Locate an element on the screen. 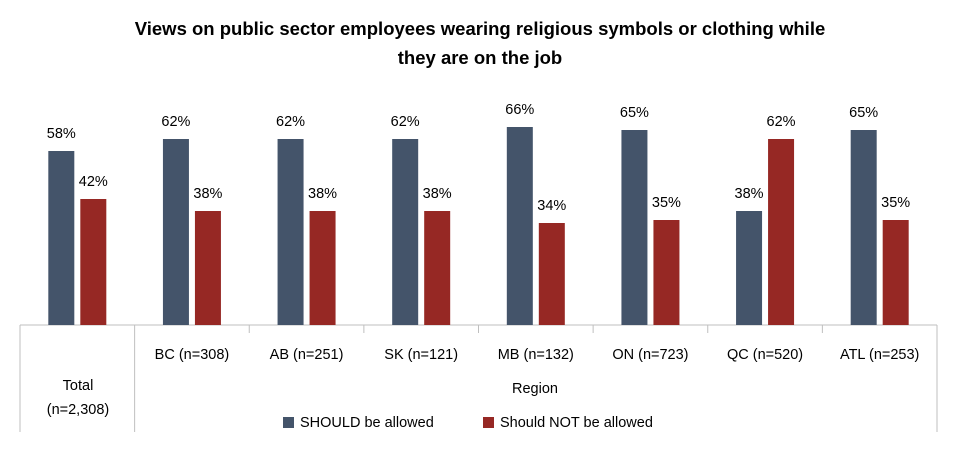 Image resolution: width=961 pixels, height=457 pixels. data-label-should-be-allowed-total: 58% is located at coordinates (61, 134).